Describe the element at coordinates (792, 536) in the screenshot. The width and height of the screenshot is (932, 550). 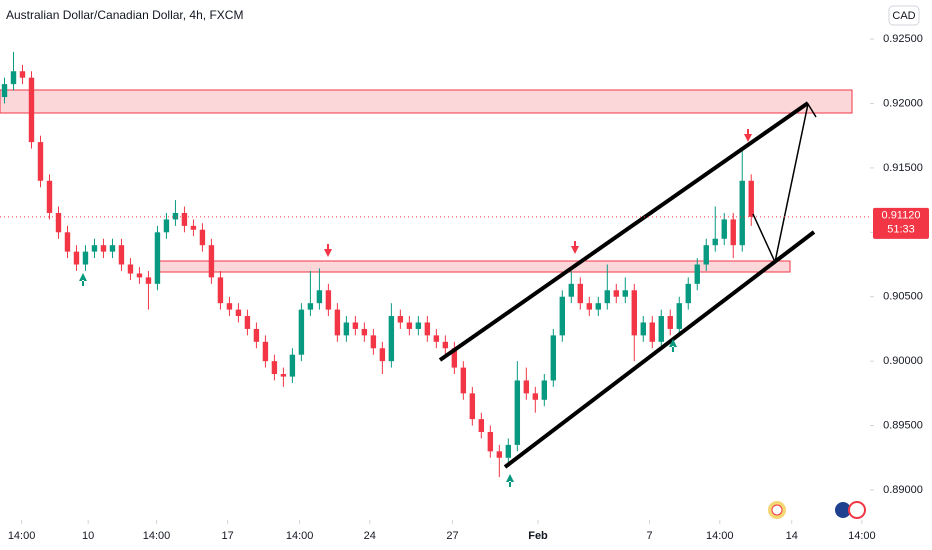
I see `x-tick-label: 14` at that location.